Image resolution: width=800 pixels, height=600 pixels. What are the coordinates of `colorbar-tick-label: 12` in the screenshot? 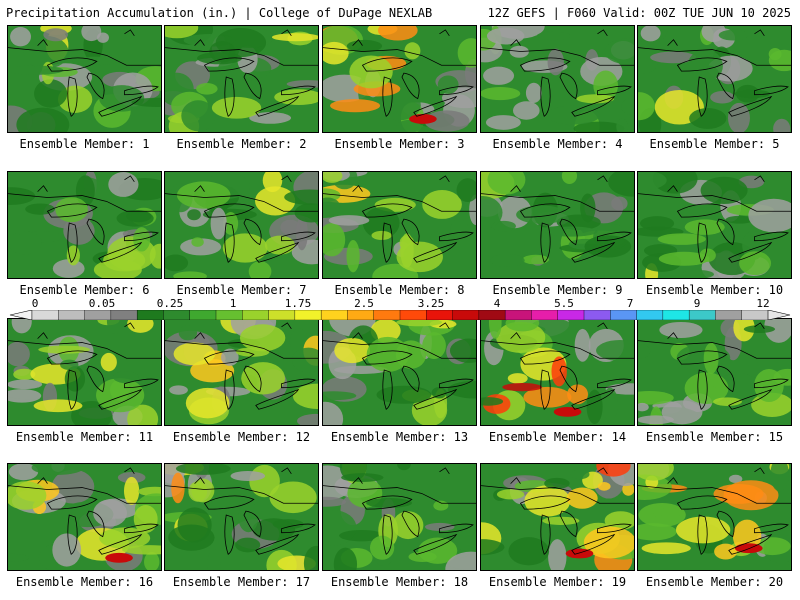 It's located at (763, 303).